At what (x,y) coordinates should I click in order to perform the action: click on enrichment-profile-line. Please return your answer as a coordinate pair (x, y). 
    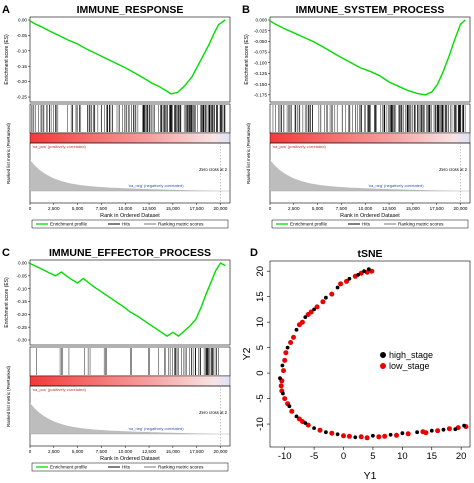
    Looking at the image, I should click on (367, 57).